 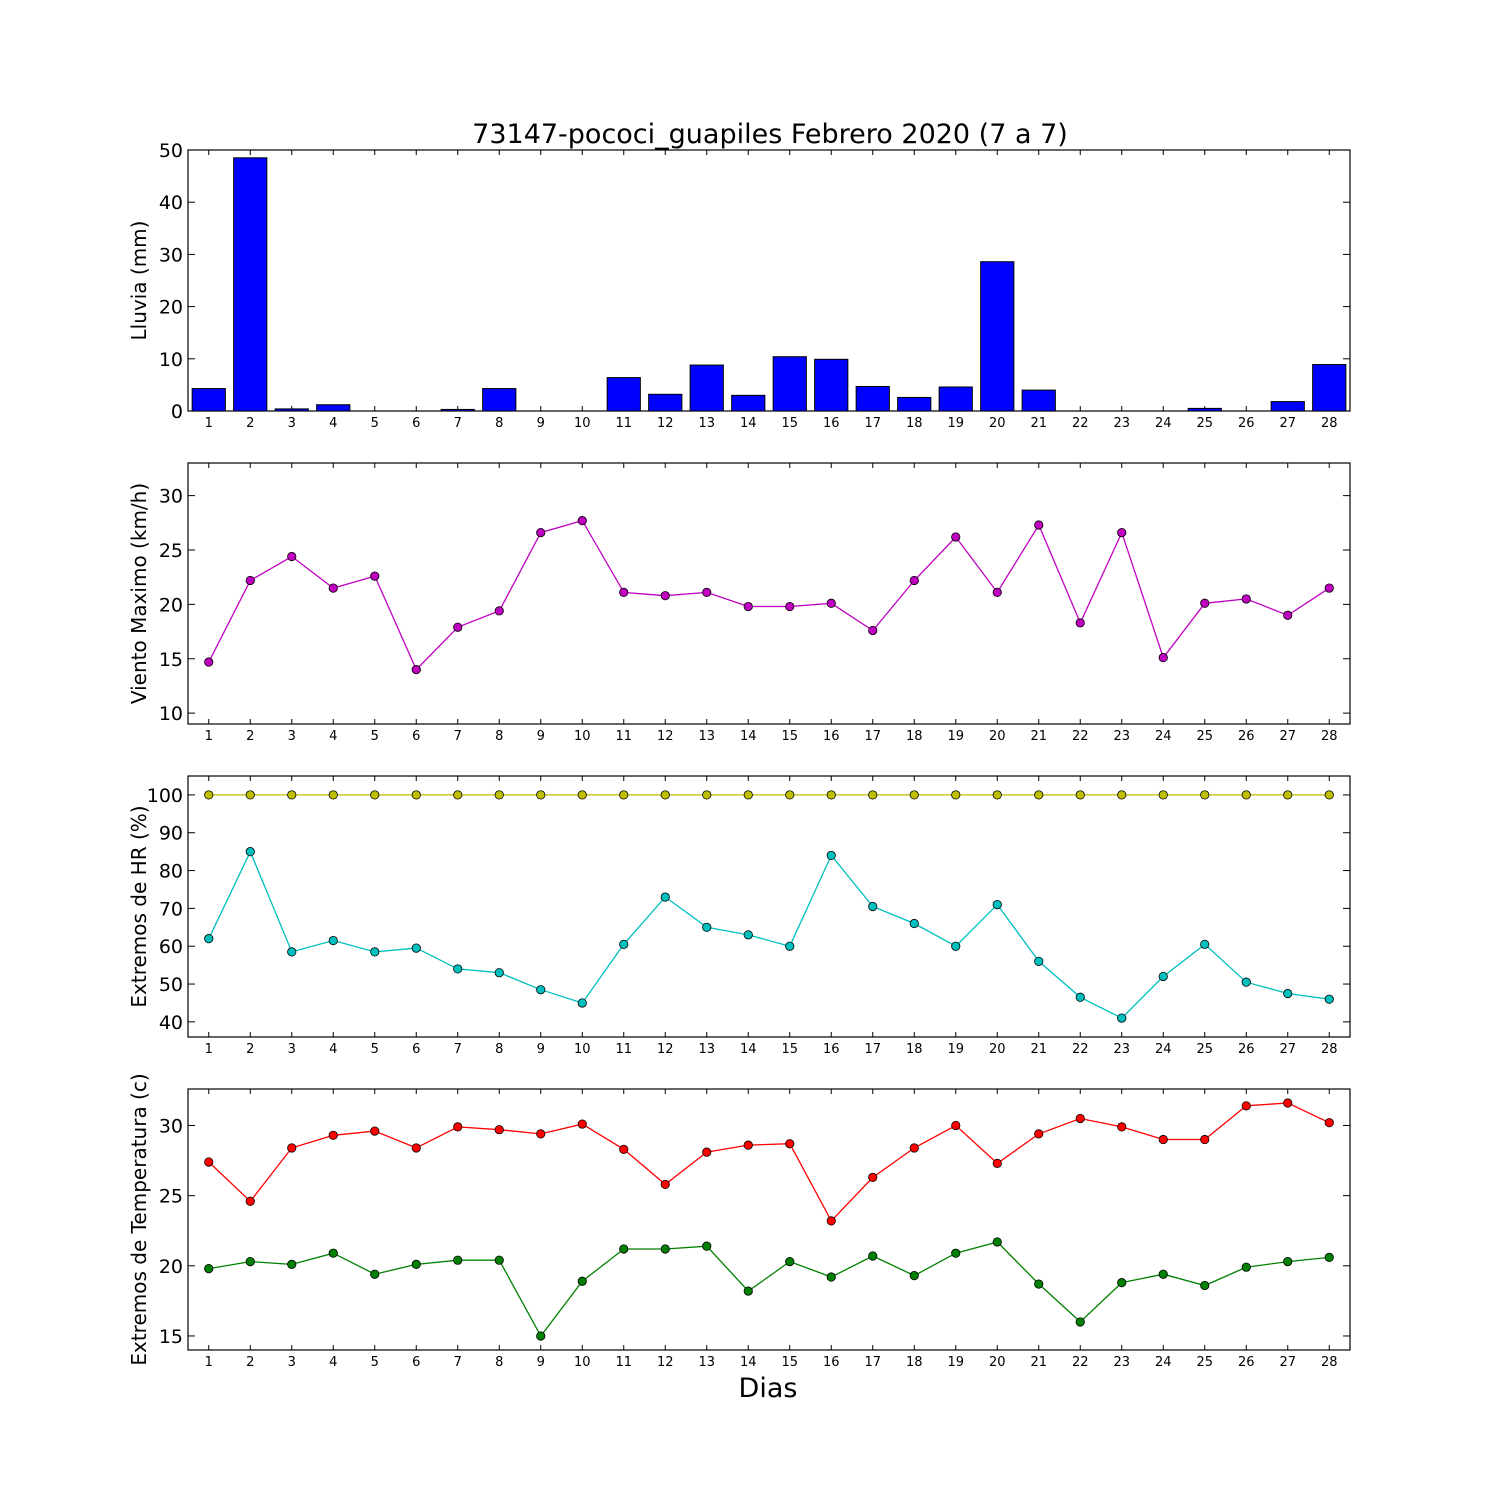 I want to click on y-axis-label: Extremos de Temperatura (c), so click(x=139, y=1219).